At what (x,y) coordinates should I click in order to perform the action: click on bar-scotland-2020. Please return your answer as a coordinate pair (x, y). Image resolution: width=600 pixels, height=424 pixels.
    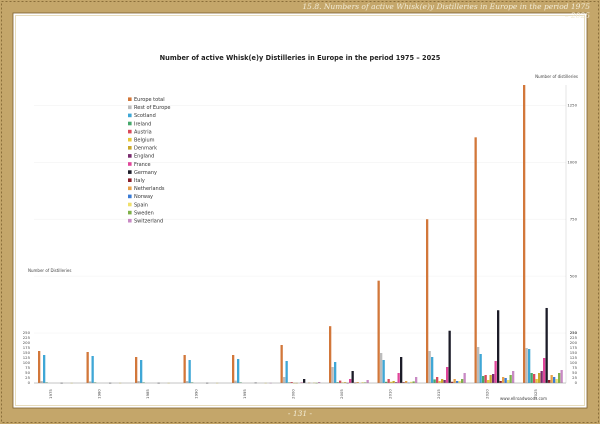
    Looking at the image, I should click on (480, 368).